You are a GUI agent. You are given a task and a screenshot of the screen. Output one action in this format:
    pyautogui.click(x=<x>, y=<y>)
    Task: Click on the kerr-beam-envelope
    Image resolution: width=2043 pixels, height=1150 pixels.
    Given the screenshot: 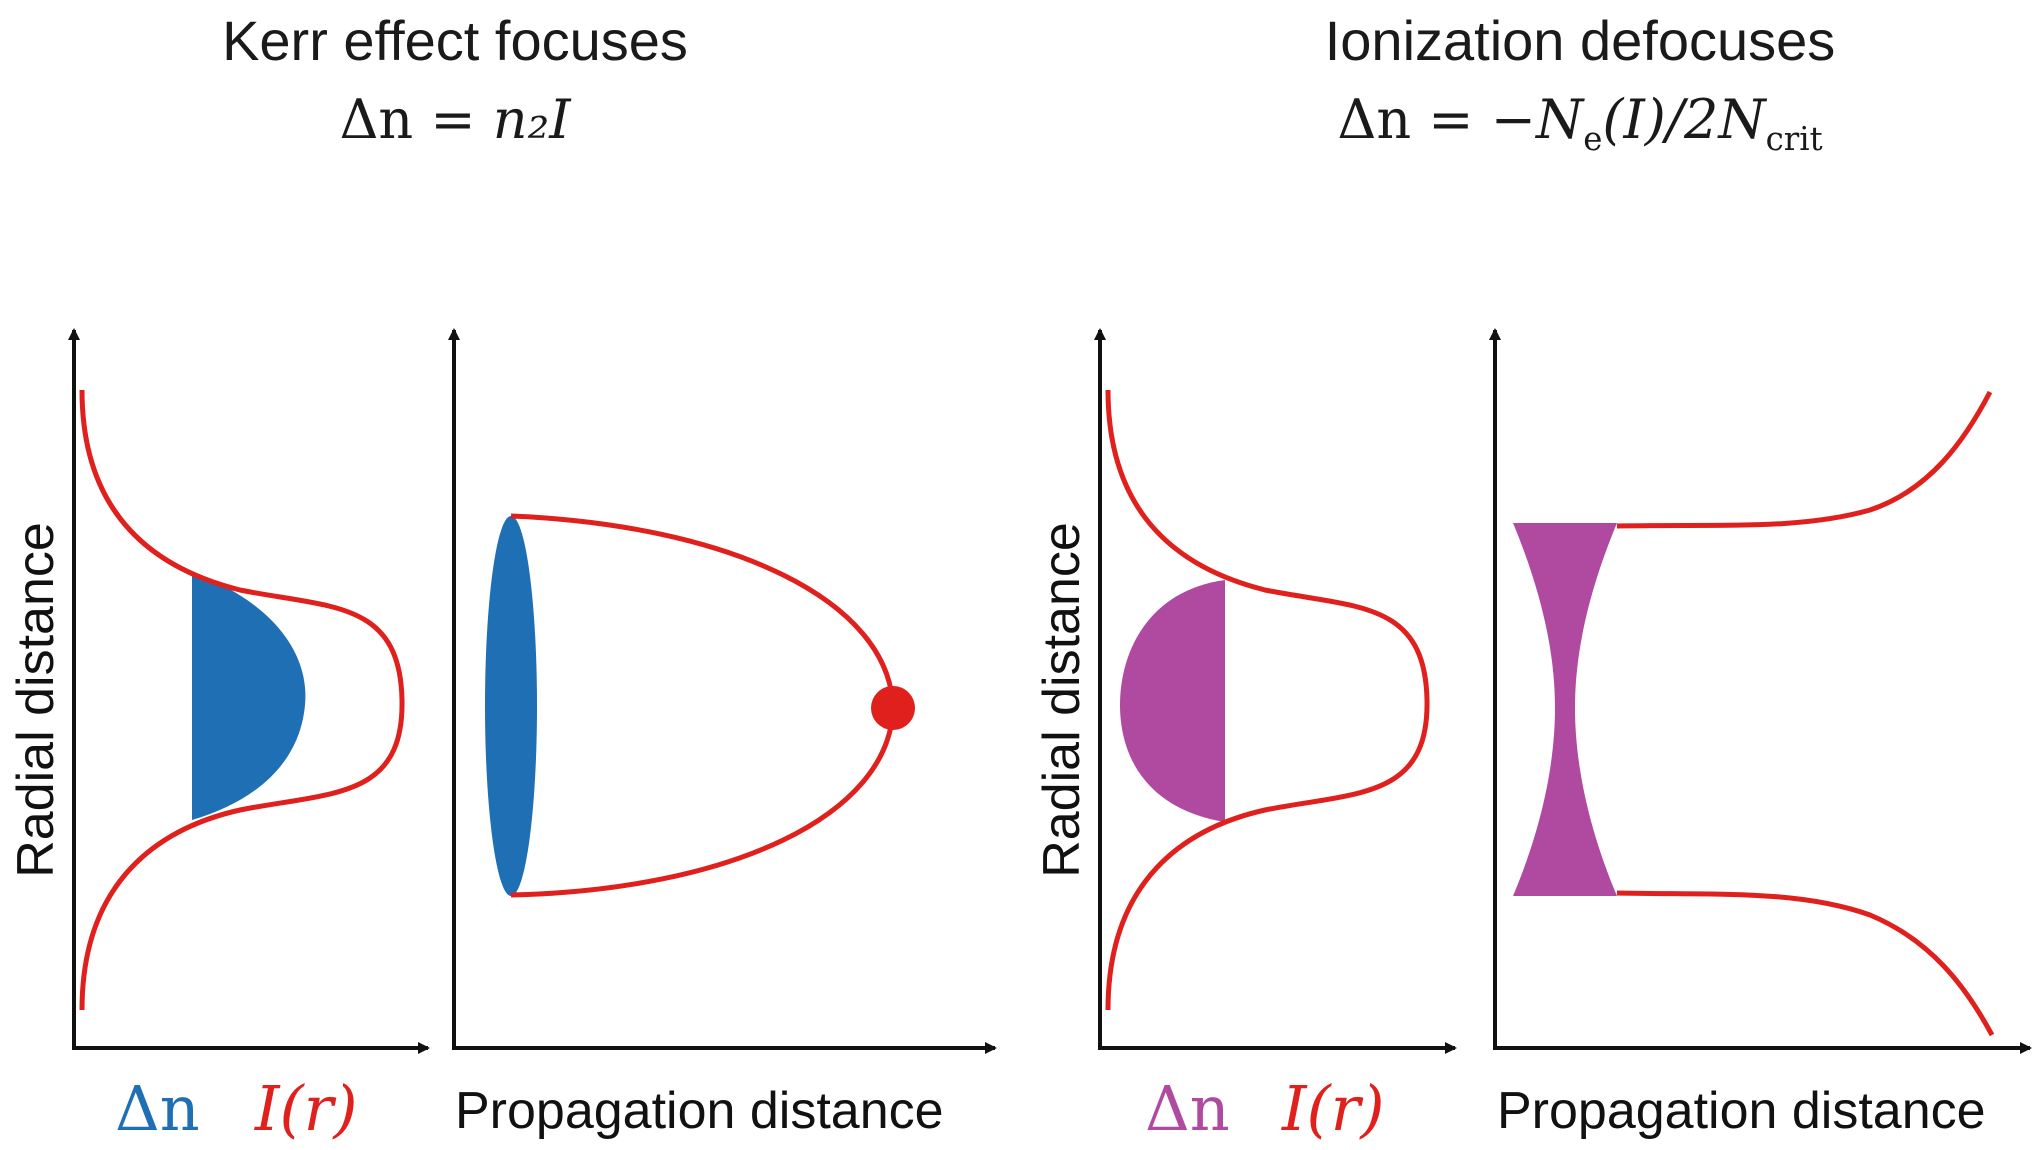 What is the action you would take?
    pyautogui.click(x=703, y=705)
    